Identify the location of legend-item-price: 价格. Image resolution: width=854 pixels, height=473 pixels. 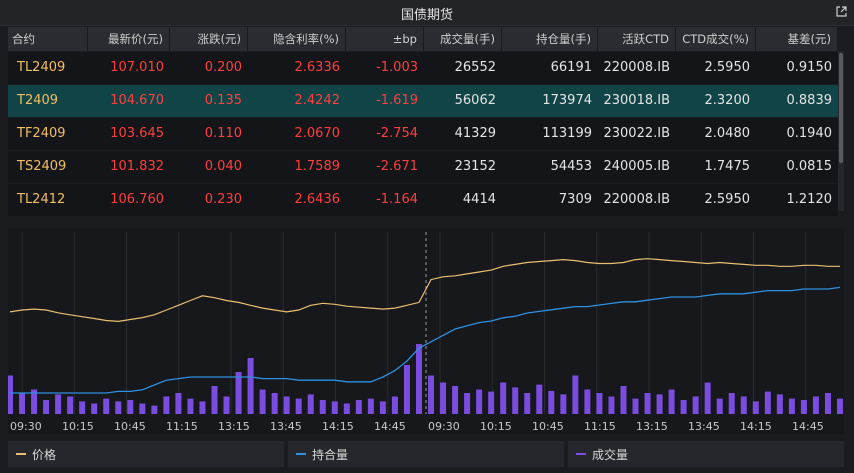
(146, 454).